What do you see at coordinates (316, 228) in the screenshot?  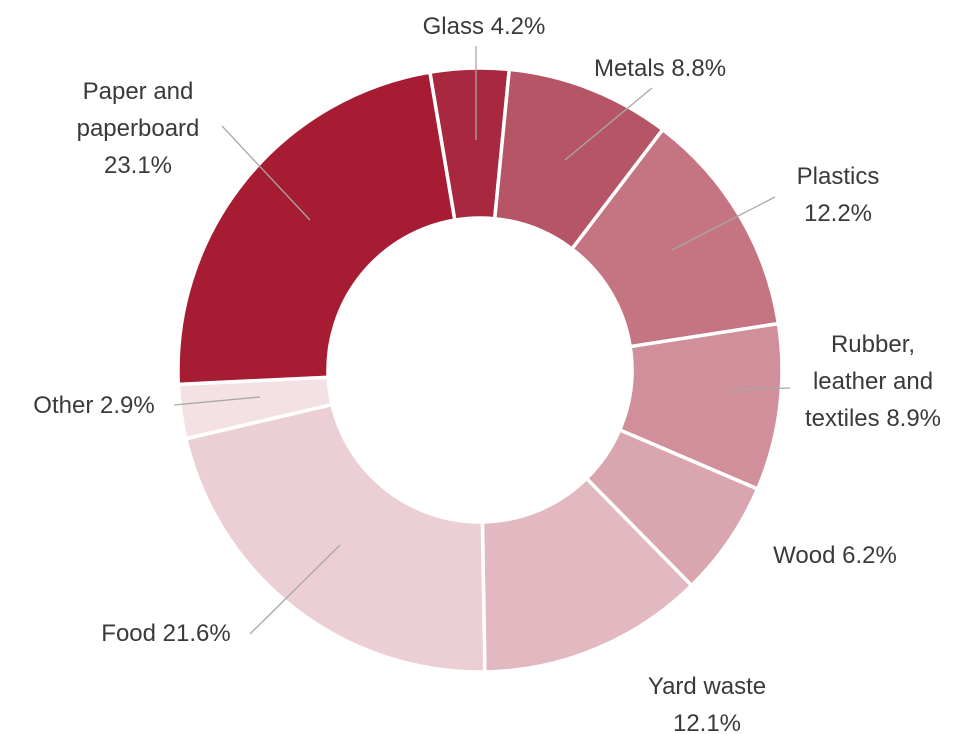 I see `slice-paper-and-paperboard` at bounding box center [316, 228].